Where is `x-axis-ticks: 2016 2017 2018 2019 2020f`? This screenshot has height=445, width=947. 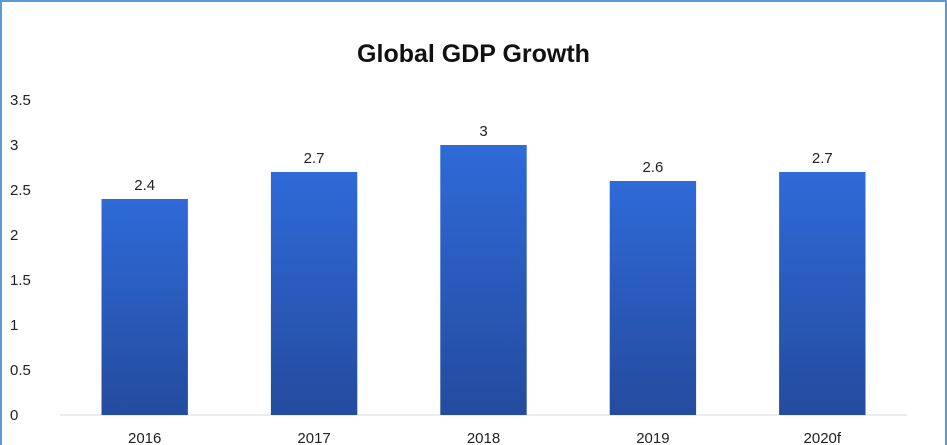 x-axis-ticks: 2016 2017 2018 2019 2020f is located at coordinates (485, 437).